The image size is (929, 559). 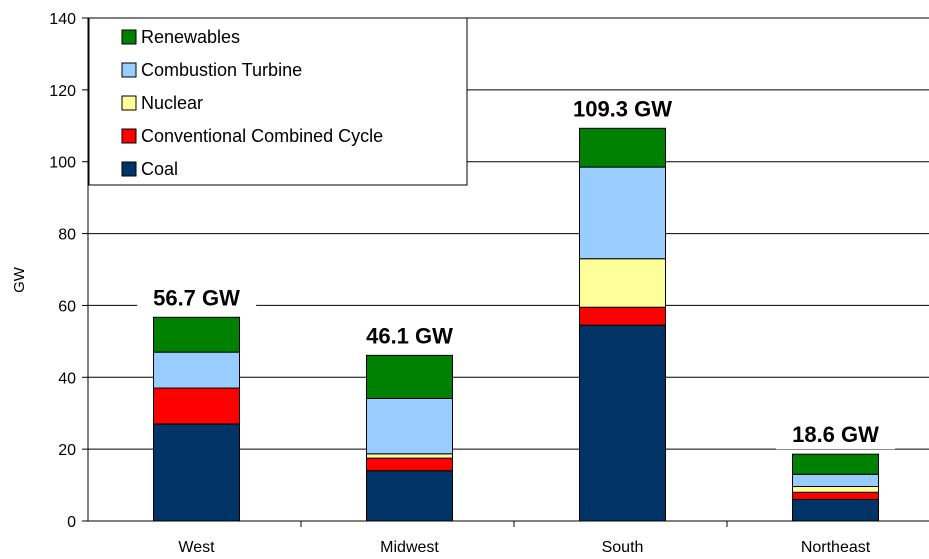 I want to click on y-tick-label: 60, so click(x=67, y=306).